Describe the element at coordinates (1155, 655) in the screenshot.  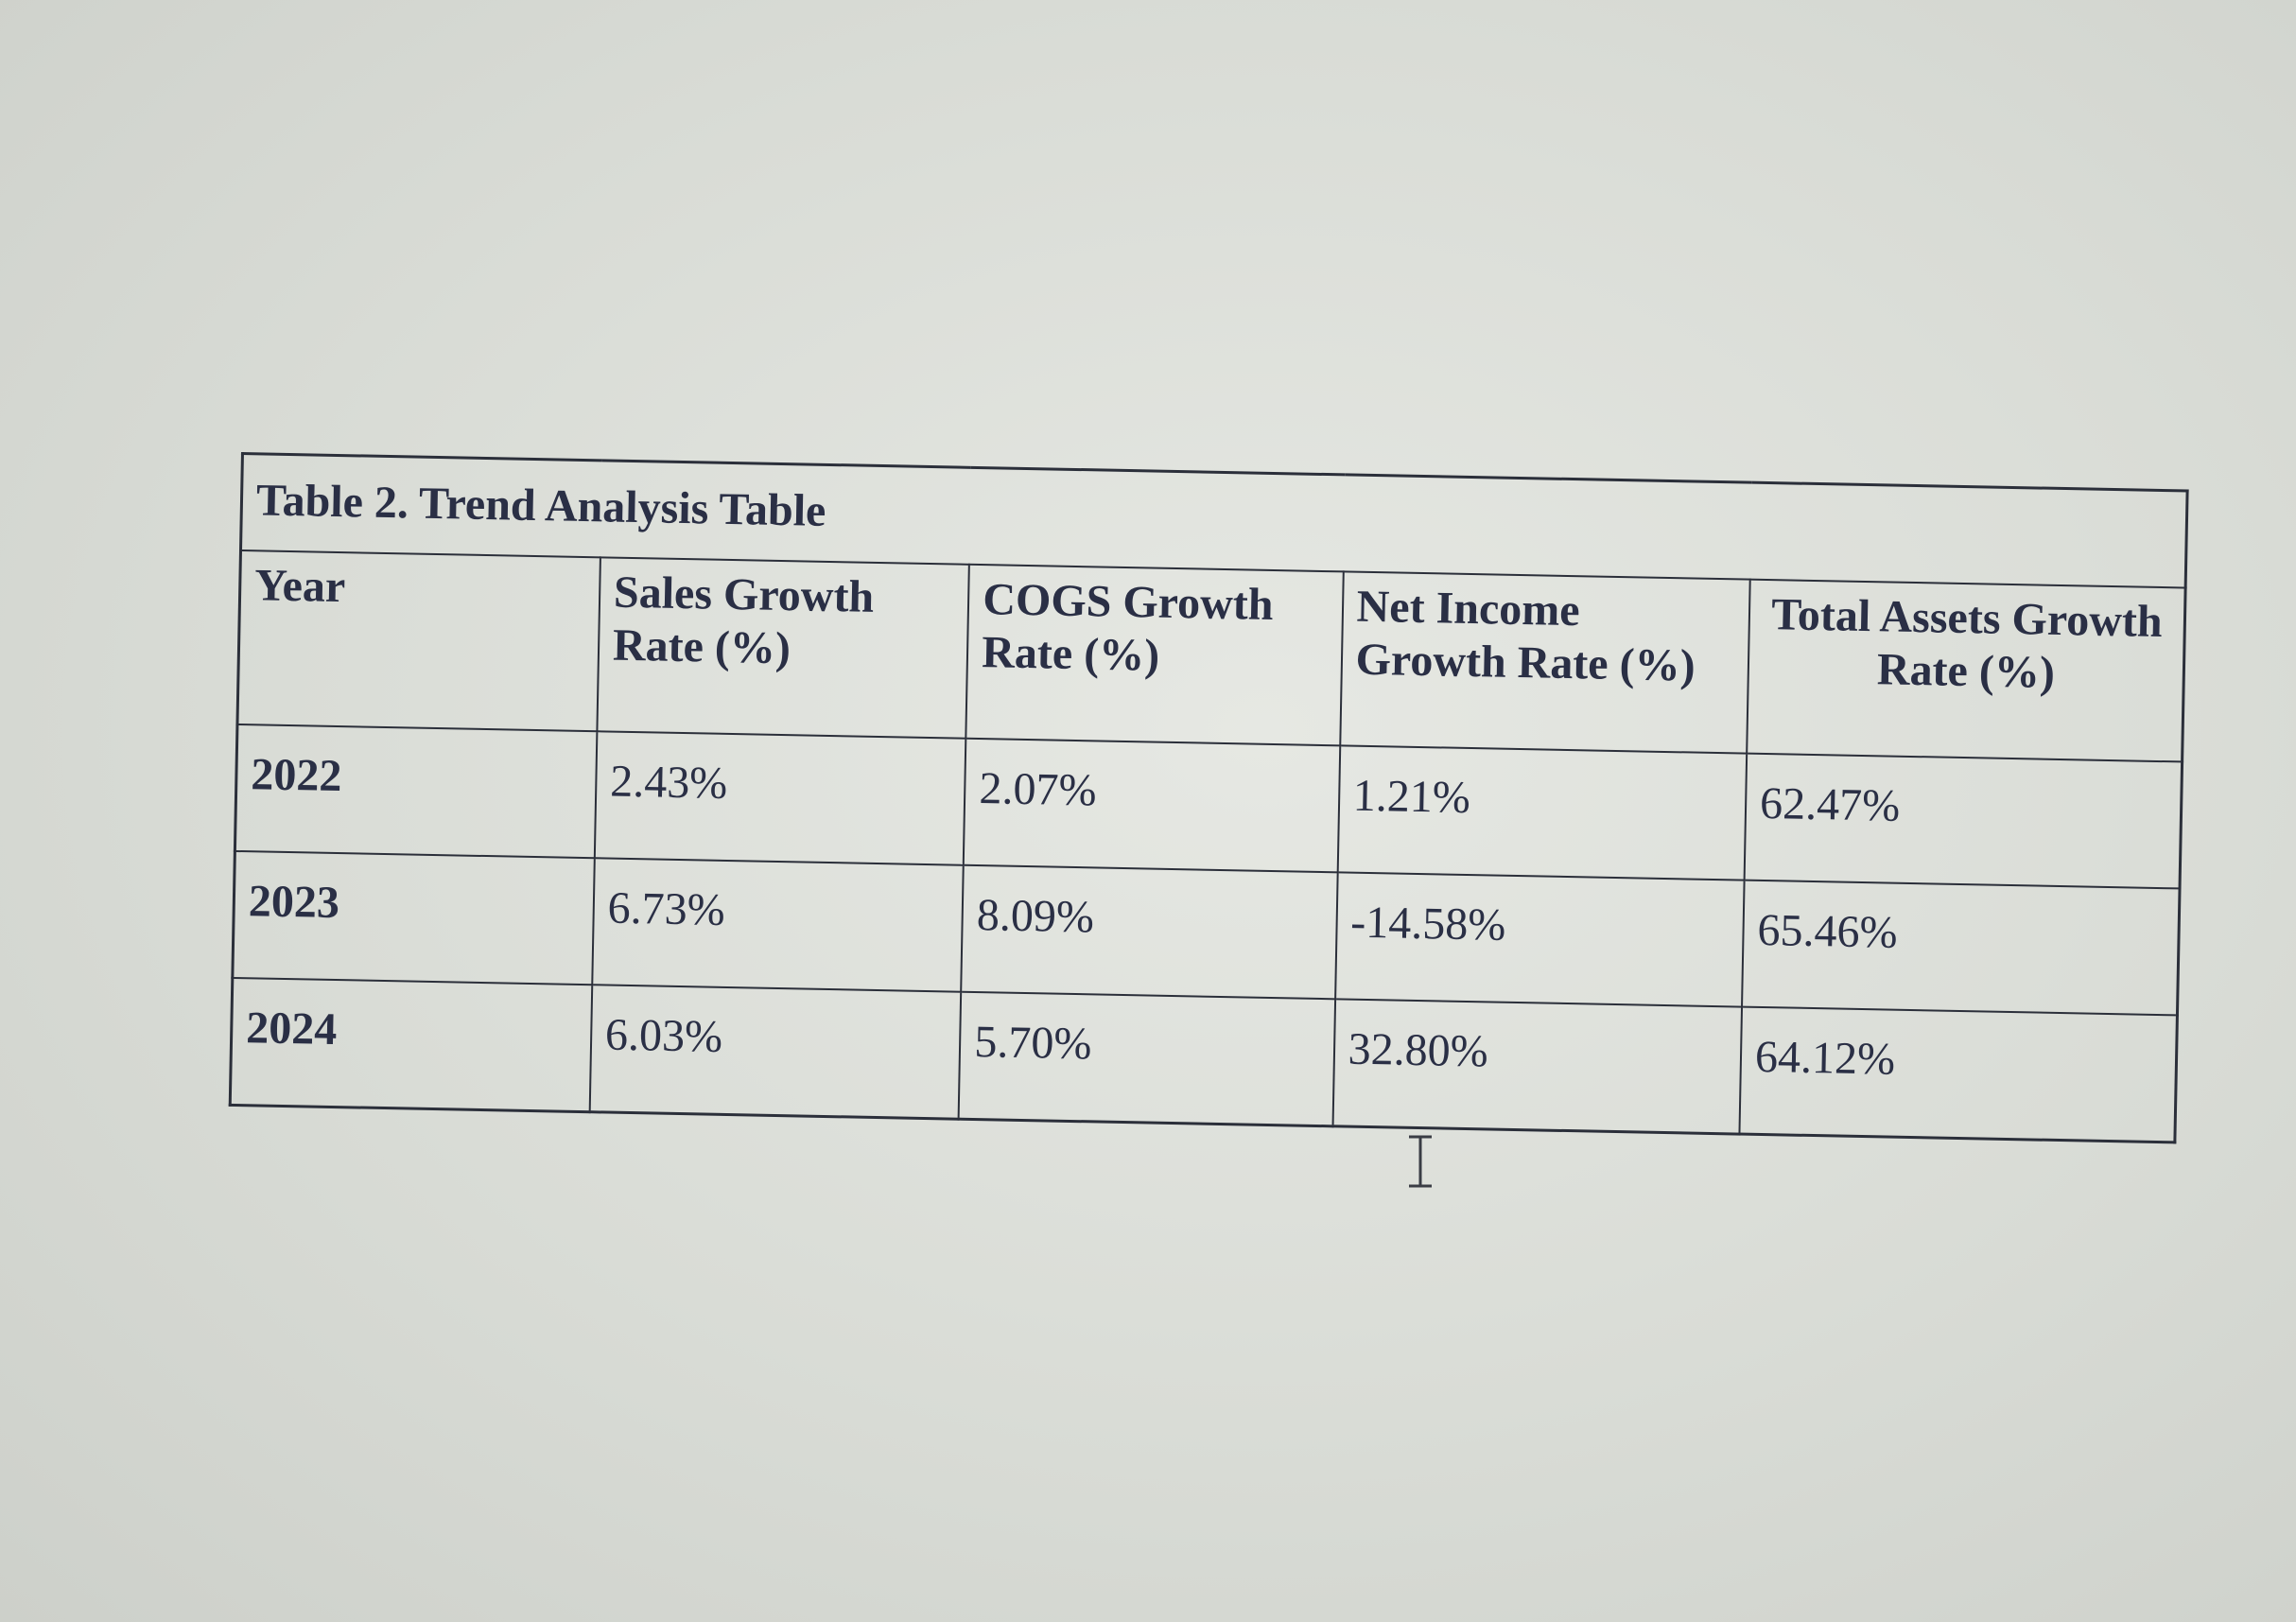
I see `header-cogs-growth: COGS Growth Rate (%)` at that location.